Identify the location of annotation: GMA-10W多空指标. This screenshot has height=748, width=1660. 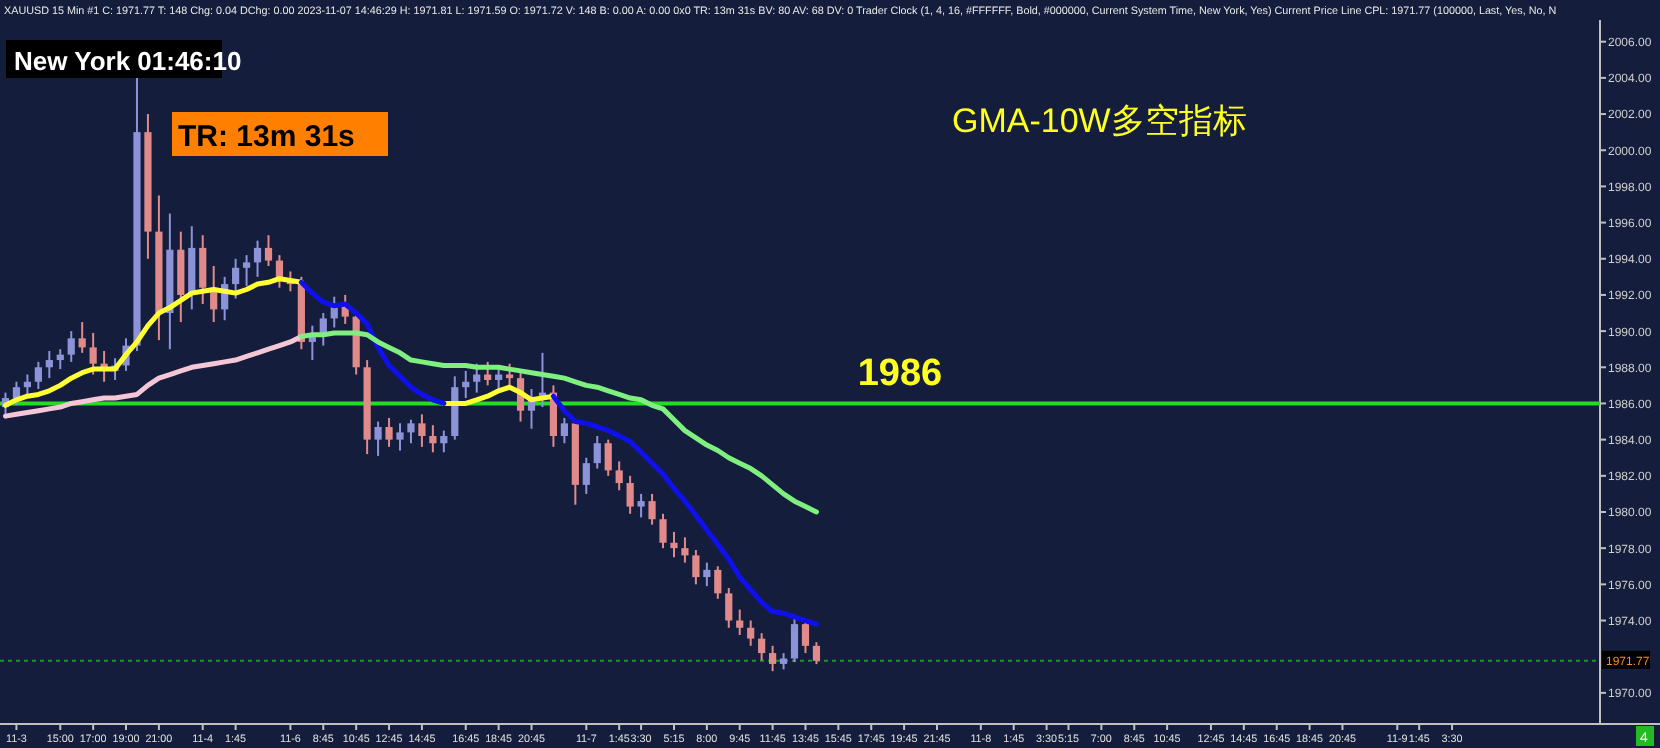
(1099, 121).